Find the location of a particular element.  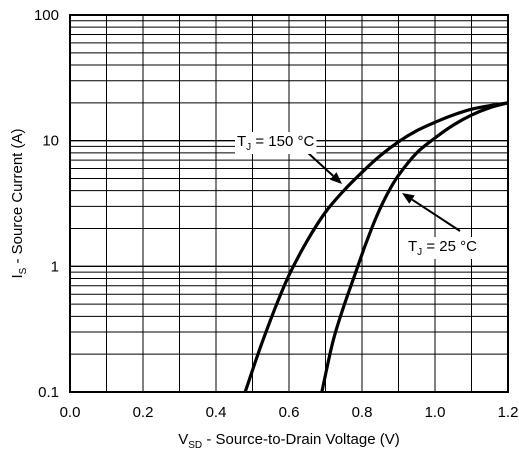

x-axis-label: VSD - Source-to-Drain Voltage (V) is located at coordinates (289, 441).